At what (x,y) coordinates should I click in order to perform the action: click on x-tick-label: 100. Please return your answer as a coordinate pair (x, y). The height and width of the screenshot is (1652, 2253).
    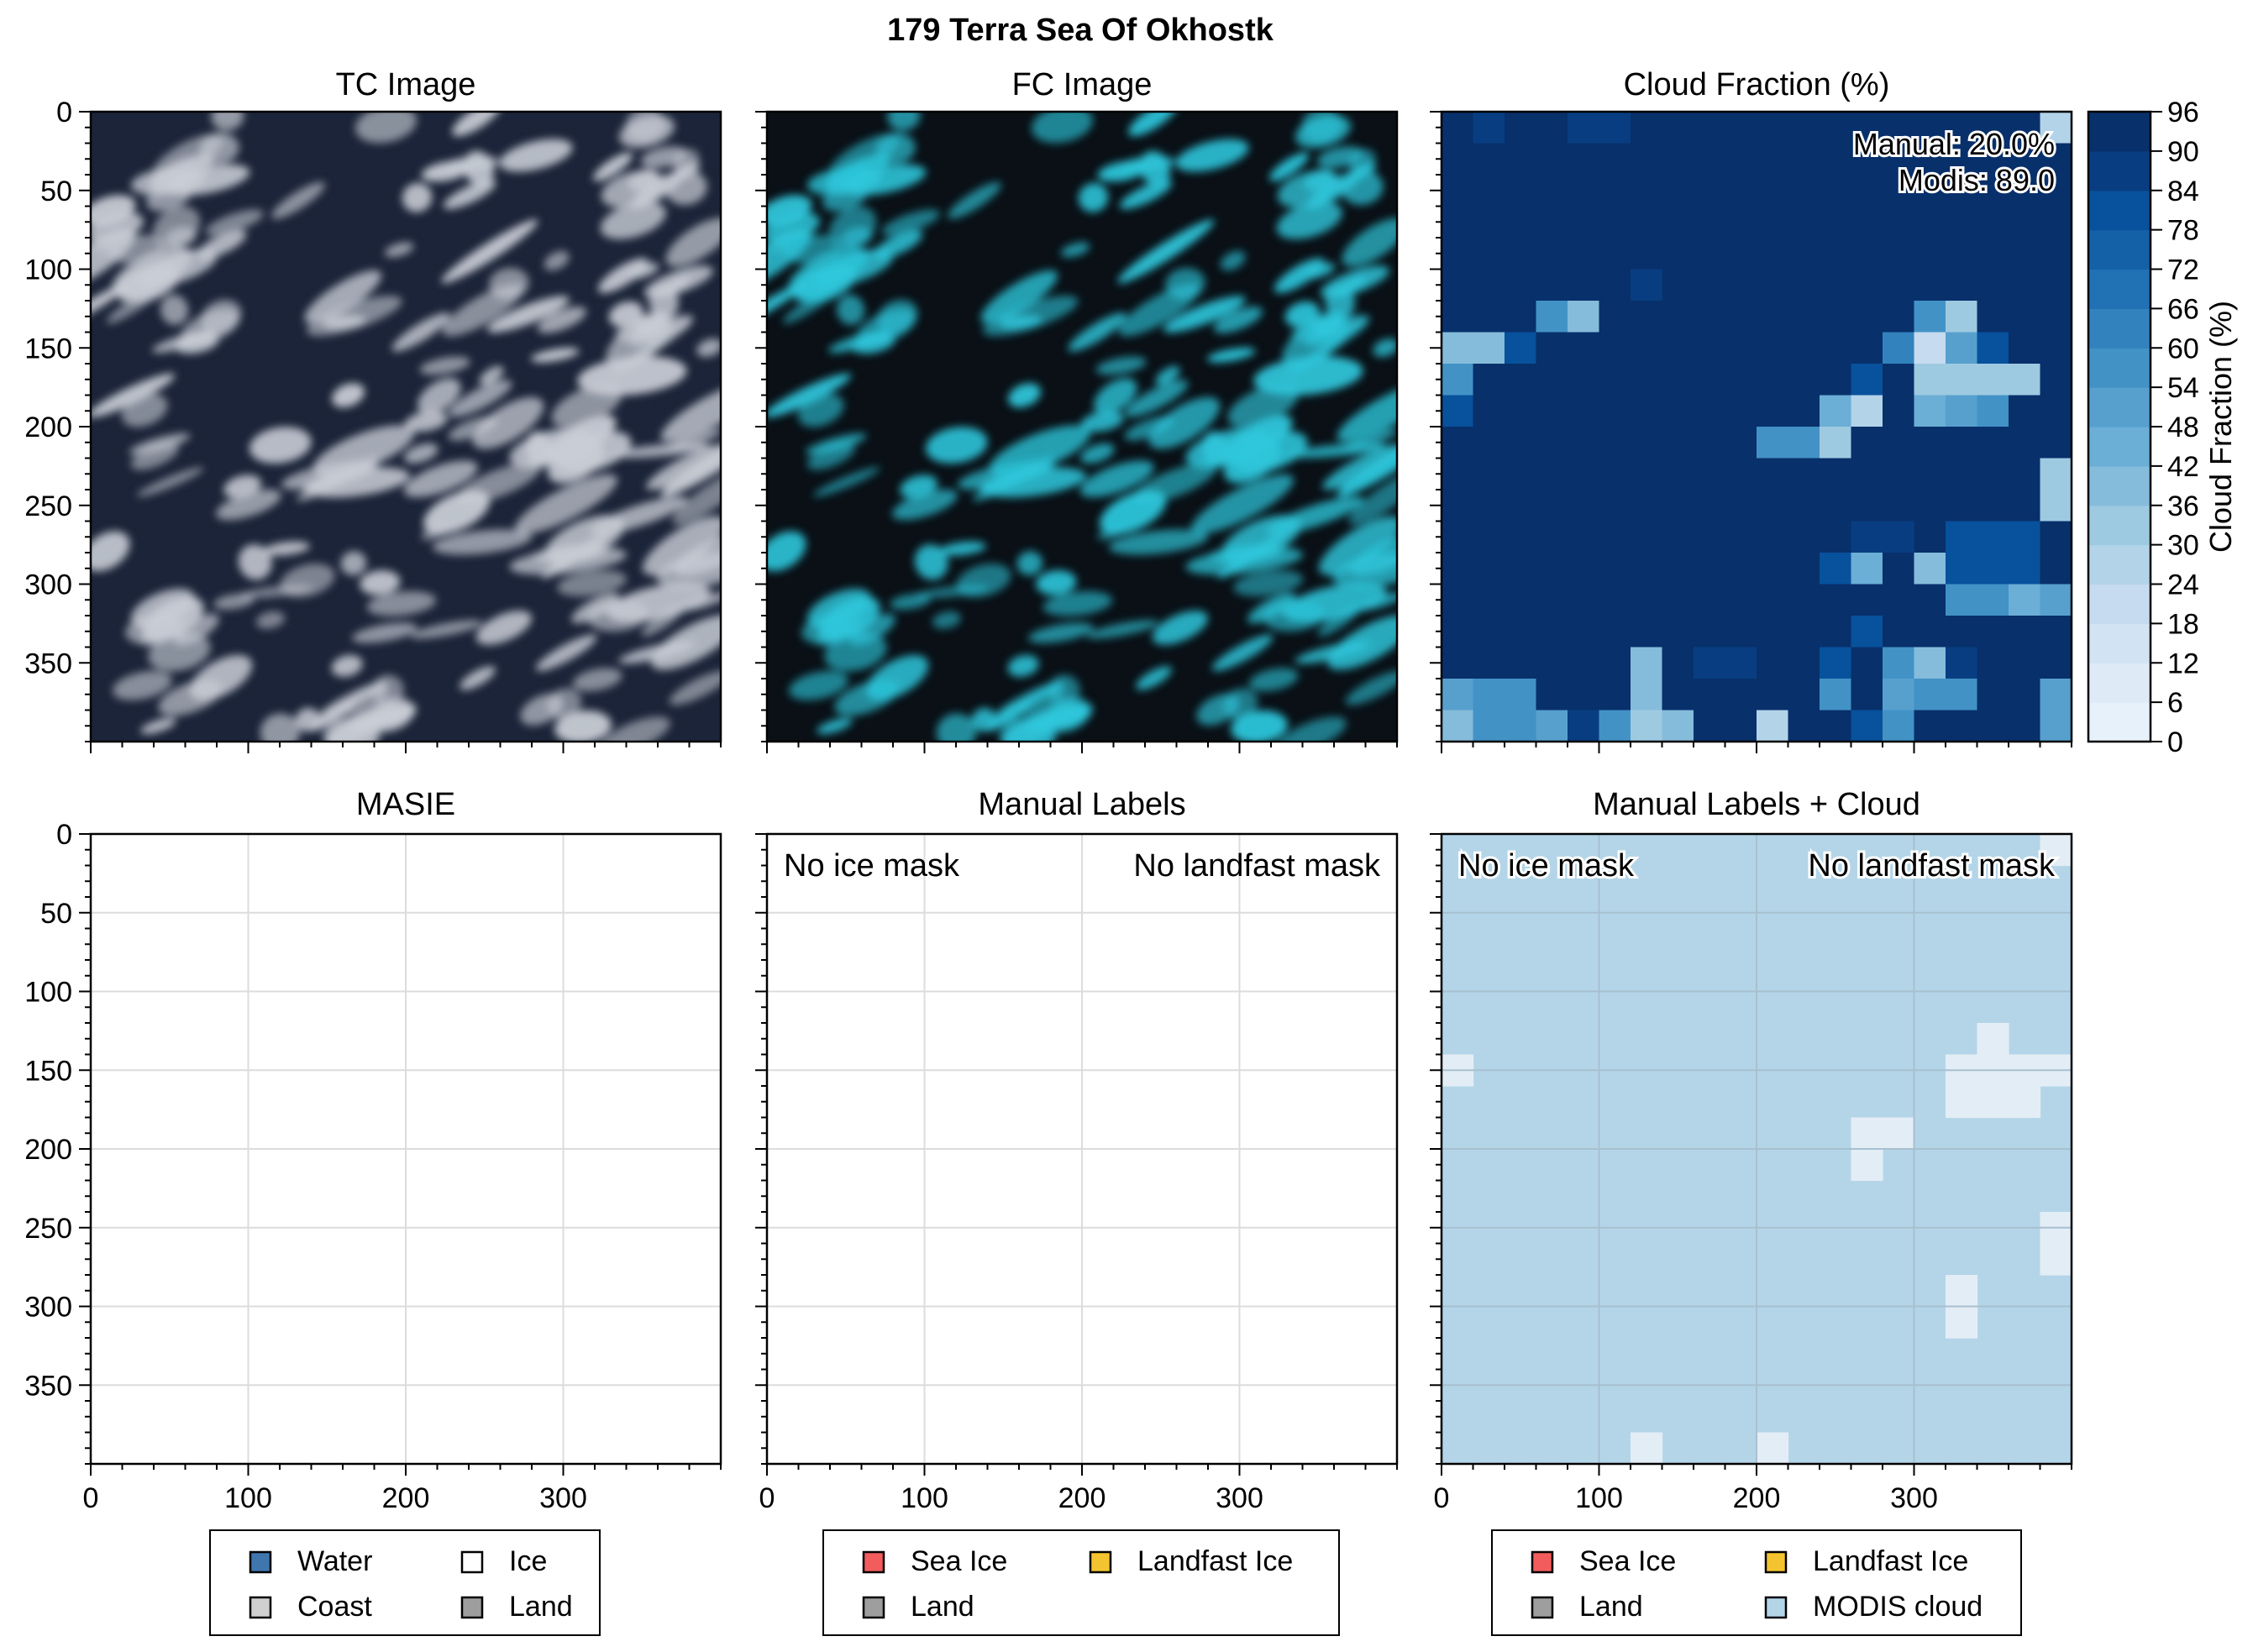
    Looking at the image, I should click on (248, 1498).